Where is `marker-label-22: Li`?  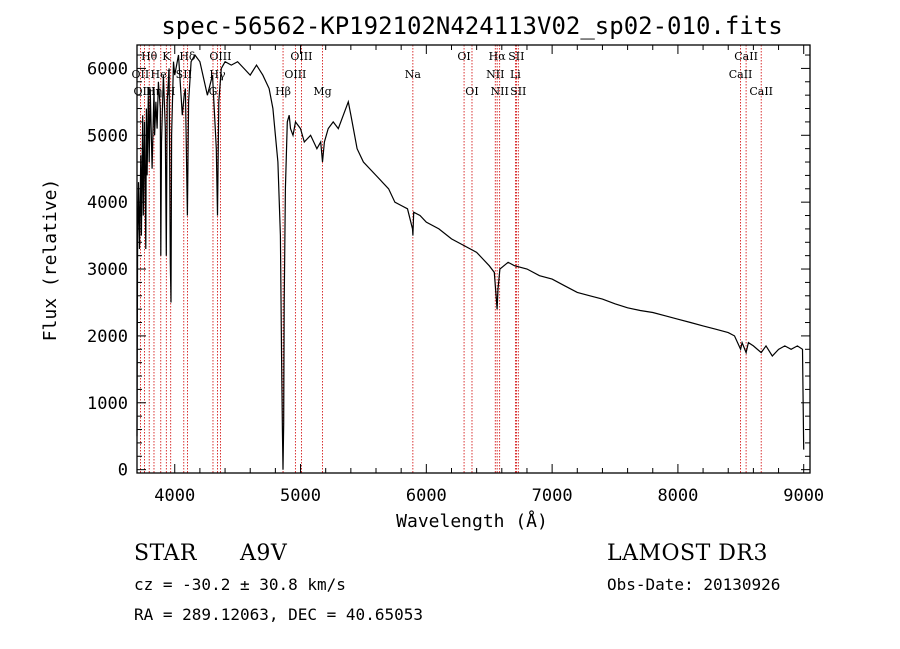 marker-label-22: Li is located at coordinates (515, 74).